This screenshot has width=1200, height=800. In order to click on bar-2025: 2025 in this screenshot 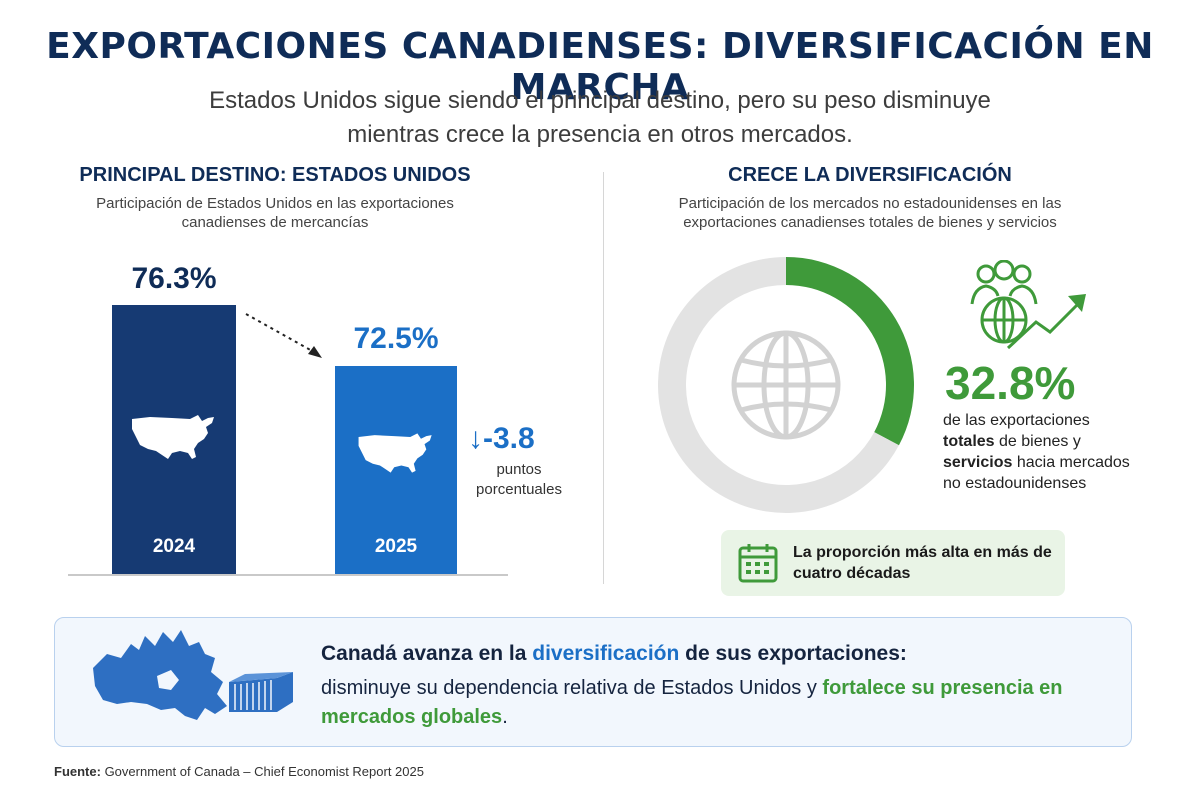, I will do `click(396, 470)`.